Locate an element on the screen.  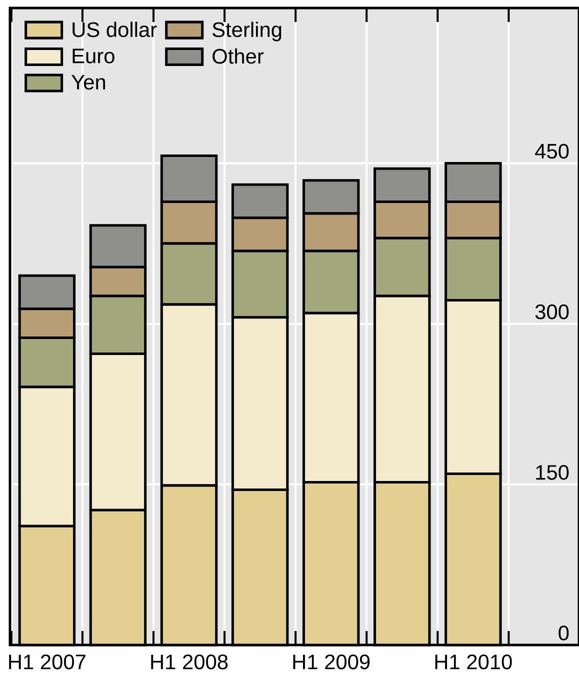
legend-label: Other is located at coordinates (238, 56).